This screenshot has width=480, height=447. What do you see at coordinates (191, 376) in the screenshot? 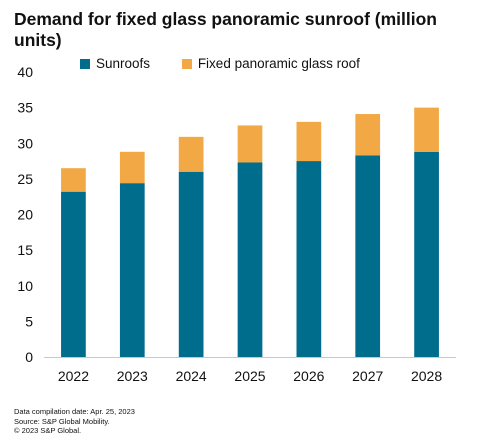
I see `x-tick-label: 2024` at bounding box center [191, 376].